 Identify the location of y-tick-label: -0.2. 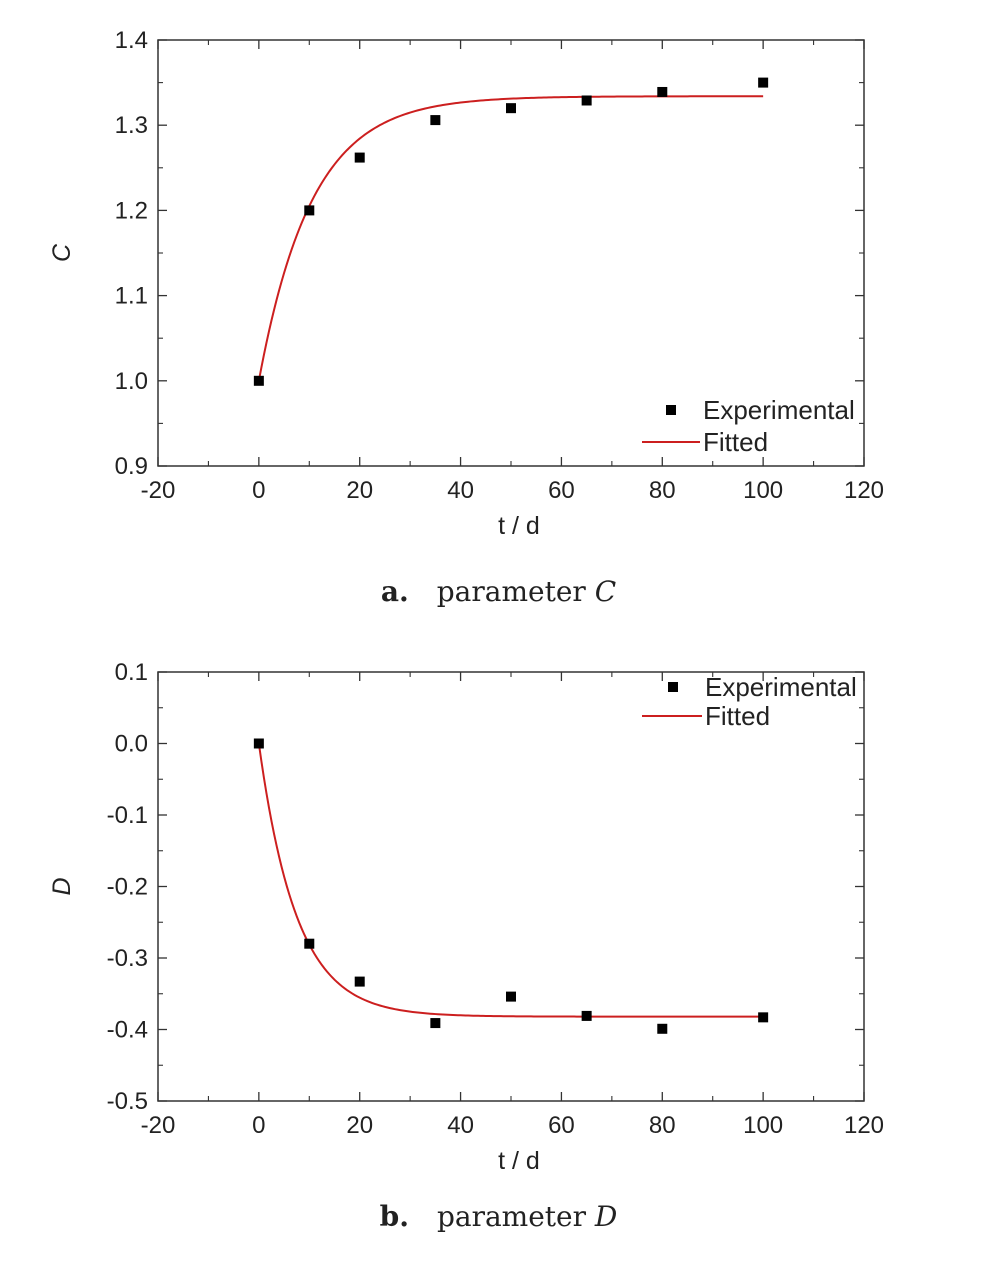
(127, 887).